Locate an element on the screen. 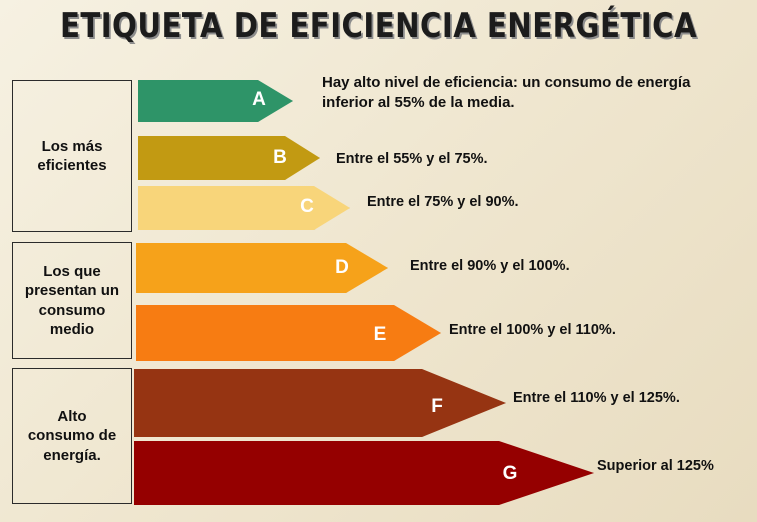  class-f-description: Entre el 110% y el 125%. is located at coordinates (596, 398).